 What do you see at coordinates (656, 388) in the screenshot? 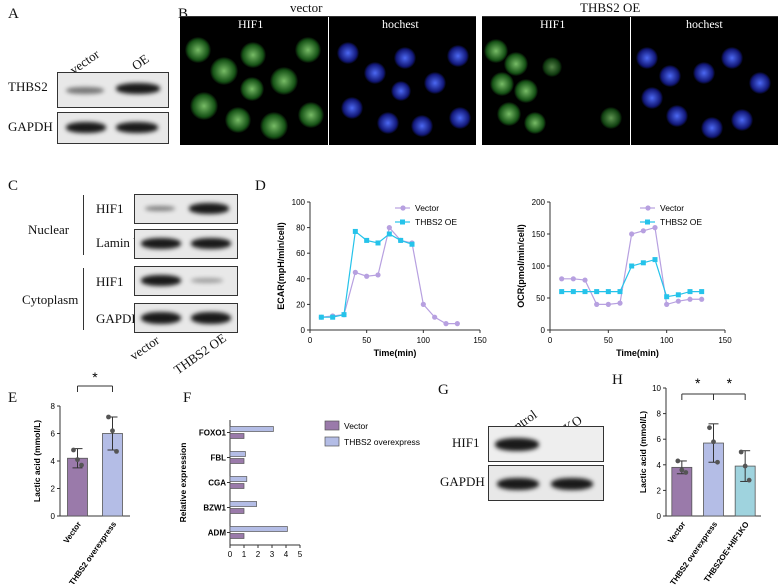
I see `y-tick-label: 10` at bounding box center [656, 388].